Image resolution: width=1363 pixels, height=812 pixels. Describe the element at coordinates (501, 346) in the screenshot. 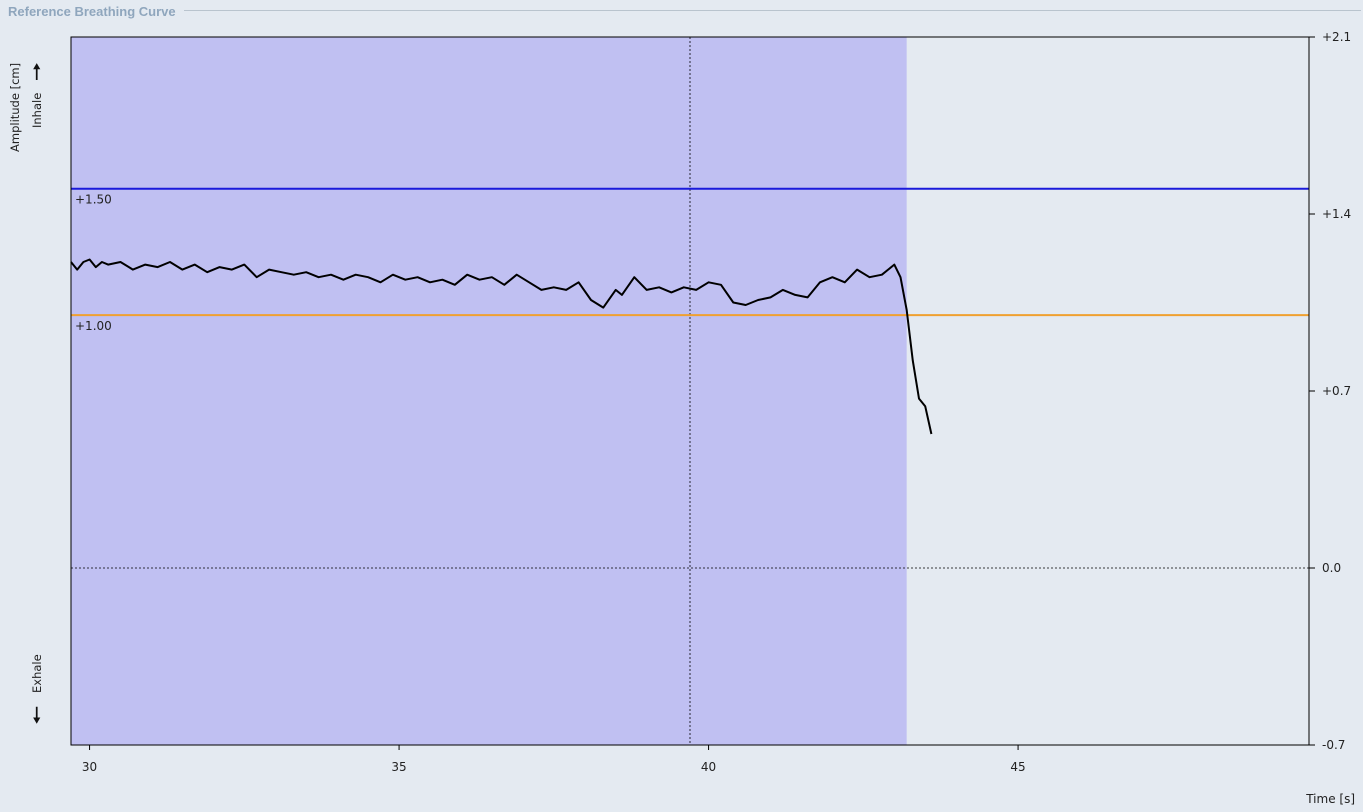

I see `breathing-curve-line` at that location.